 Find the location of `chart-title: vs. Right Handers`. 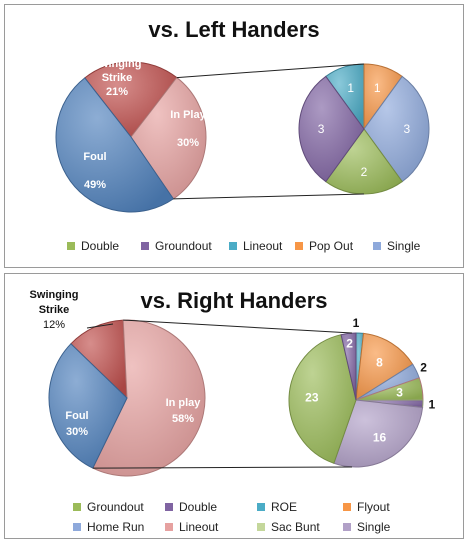

chart-title: vs. Right Handers is located at coordinates (234, 300).